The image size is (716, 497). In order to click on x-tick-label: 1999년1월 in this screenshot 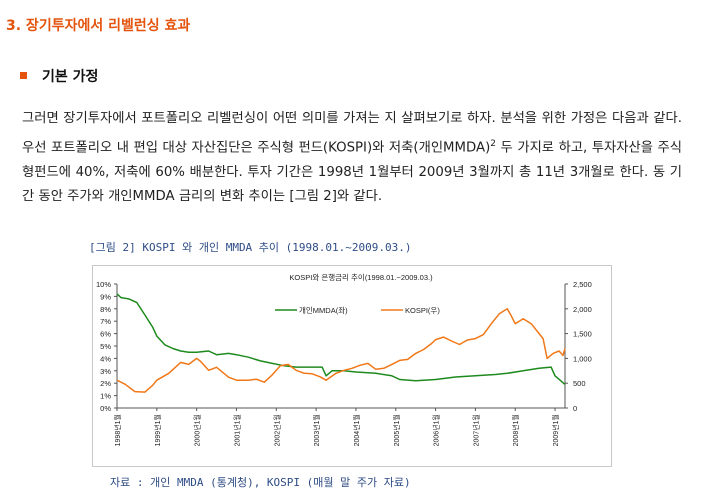, I will do `click(157, 430)`.